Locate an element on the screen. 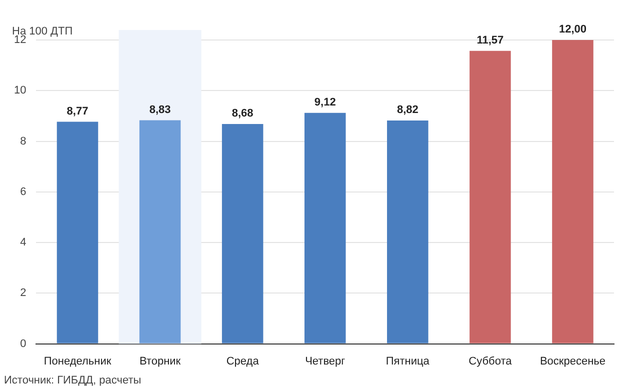  y-tick-label: 2 is located at coordinates (23, 293).